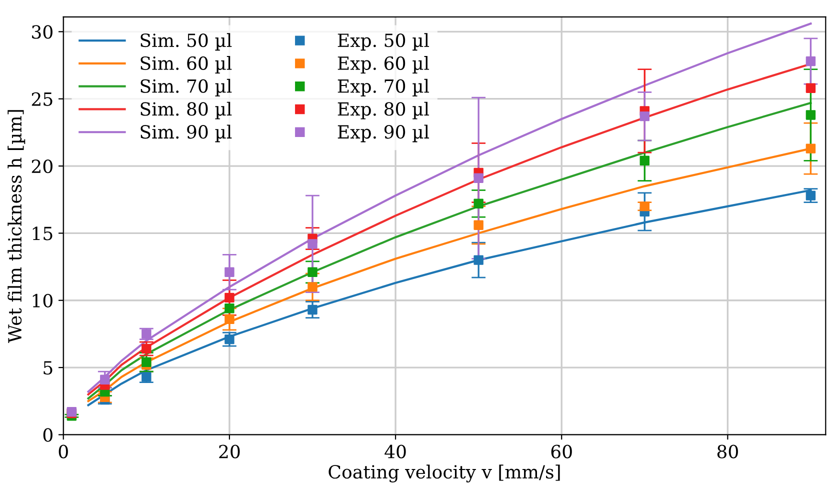 This screenshot has width=834, height=483. What do you see at coordinates (186, 133) in the screenshot?
I see `legend-label: Sim. 90 µl` at bounding box center [186, 133].